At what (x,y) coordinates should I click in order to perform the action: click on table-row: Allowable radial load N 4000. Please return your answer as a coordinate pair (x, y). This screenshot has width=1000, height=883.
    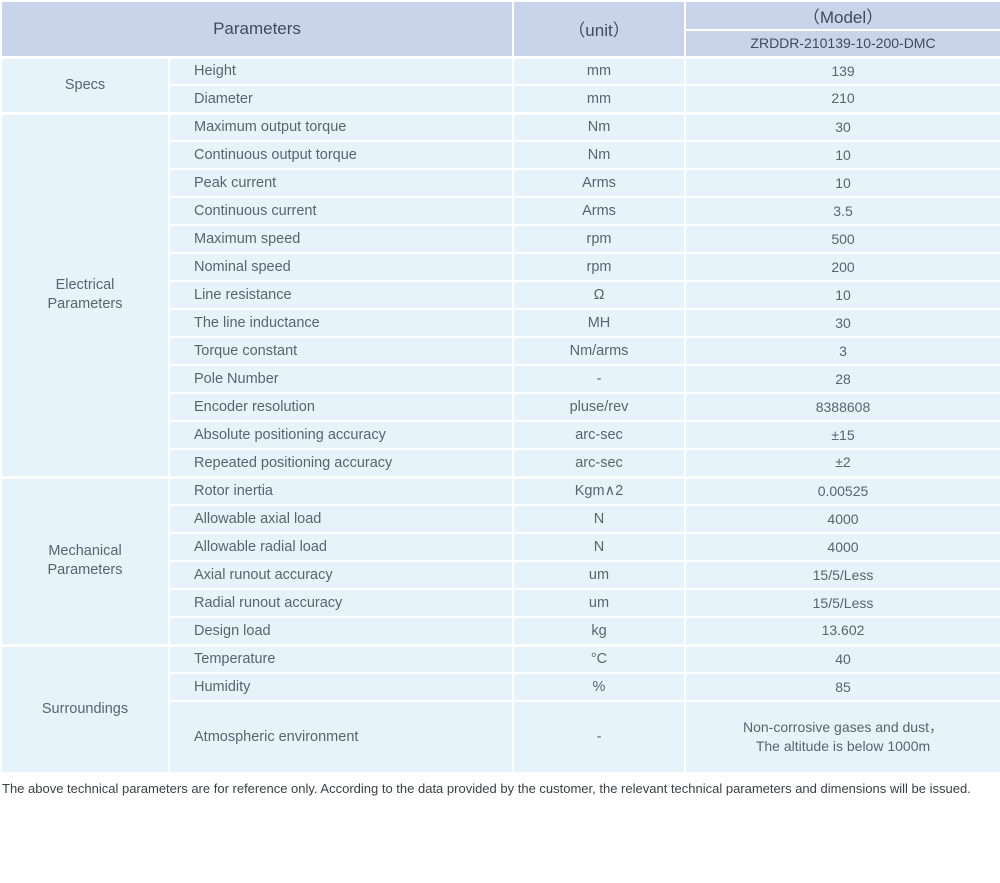
    Looking at the image, I should click on (500, 547).